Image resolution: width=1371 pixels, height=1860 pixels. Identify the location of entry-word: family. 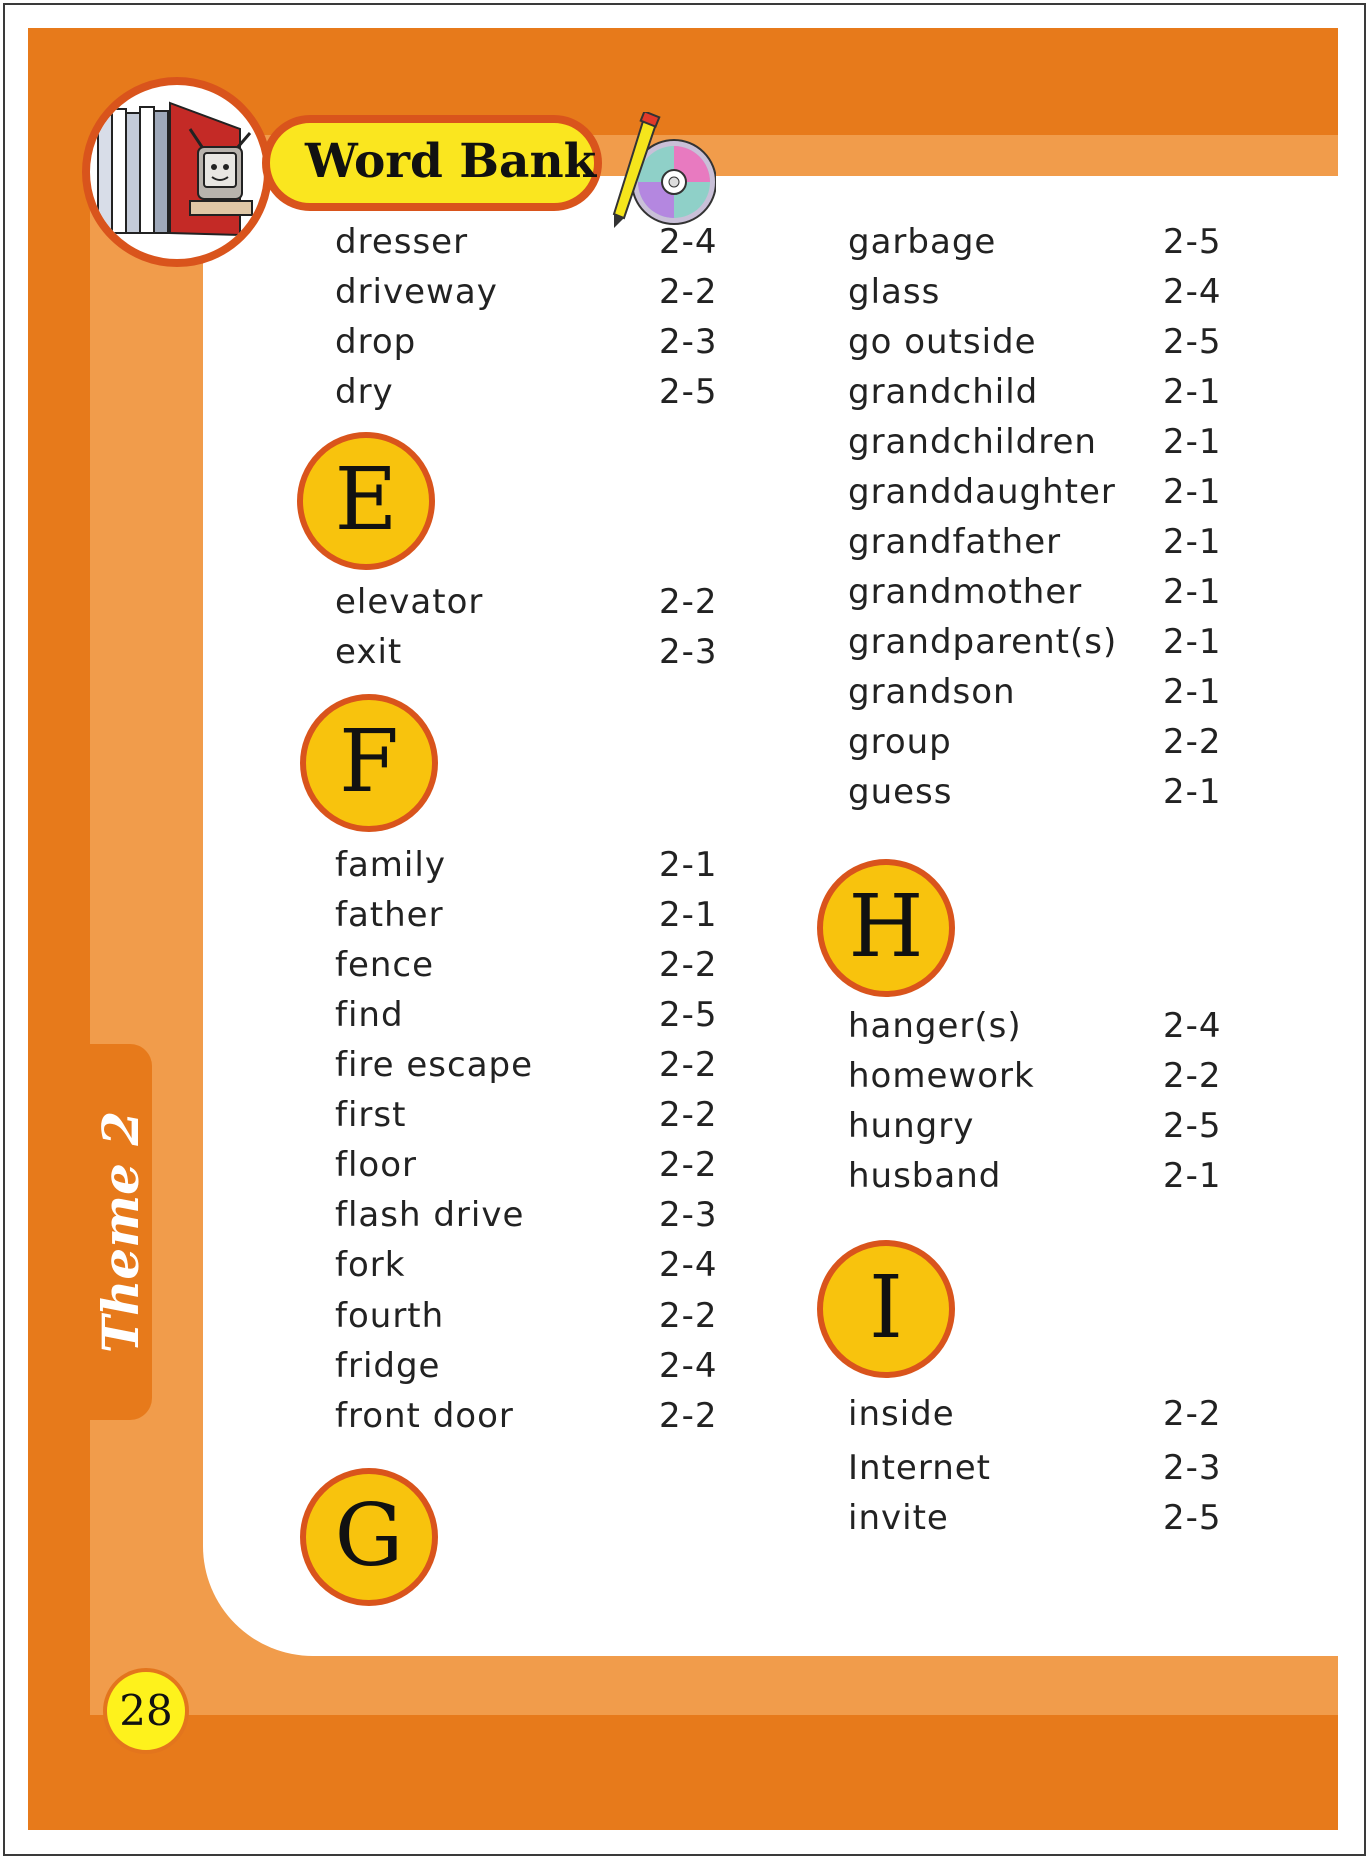
(390, 865).